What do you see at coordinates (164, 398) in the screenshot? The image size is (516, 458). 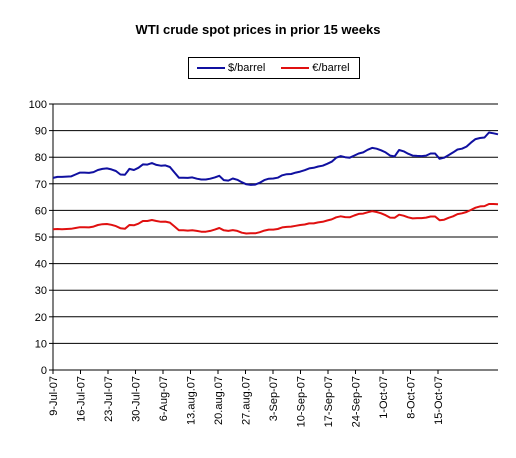 I see `x-tick-label: 6-Aug-07` at bounding box center [164, 398].